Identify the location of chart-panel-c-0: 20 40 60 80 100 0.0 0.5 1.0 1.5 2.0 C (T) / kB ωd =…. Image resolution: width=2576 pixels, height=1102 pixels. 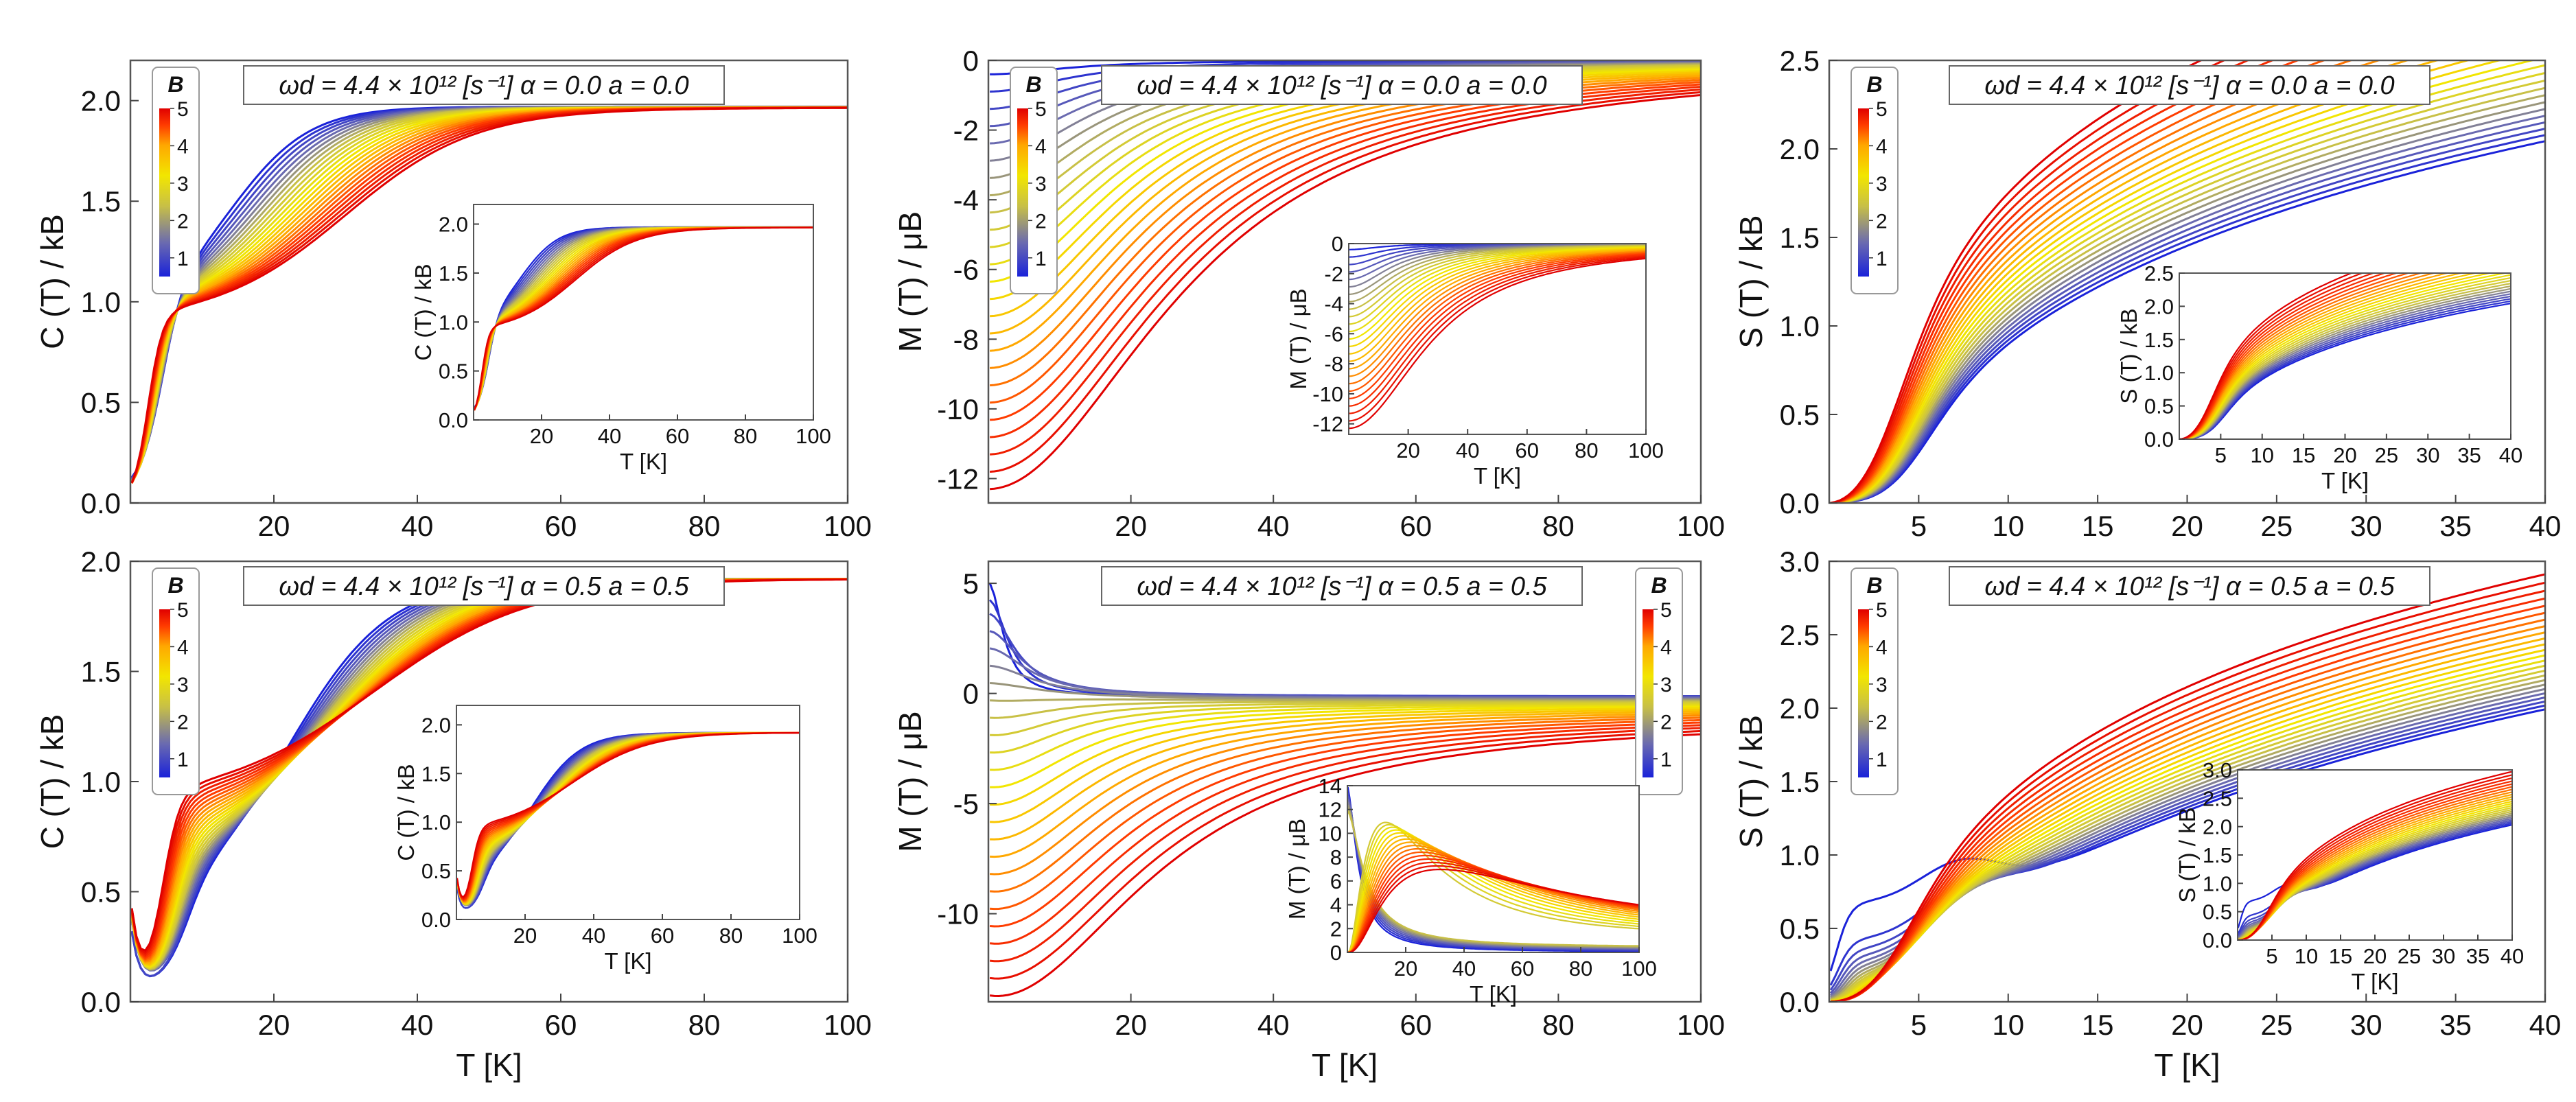
(453, 300).